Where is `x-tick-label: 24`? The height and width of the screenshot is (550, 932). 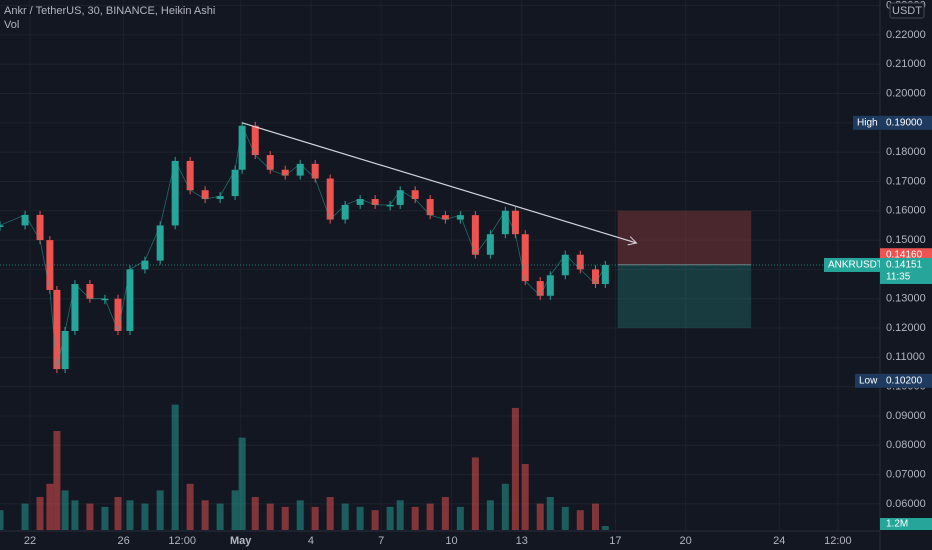
x-tick-label: 24 is located at coordinates (779, 541).